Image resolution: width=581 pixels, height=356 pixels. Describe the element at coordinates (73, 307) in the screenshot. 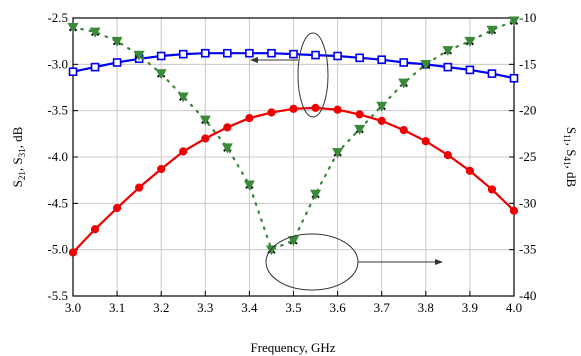

I see `x-tick-label: 3.0` at that location.